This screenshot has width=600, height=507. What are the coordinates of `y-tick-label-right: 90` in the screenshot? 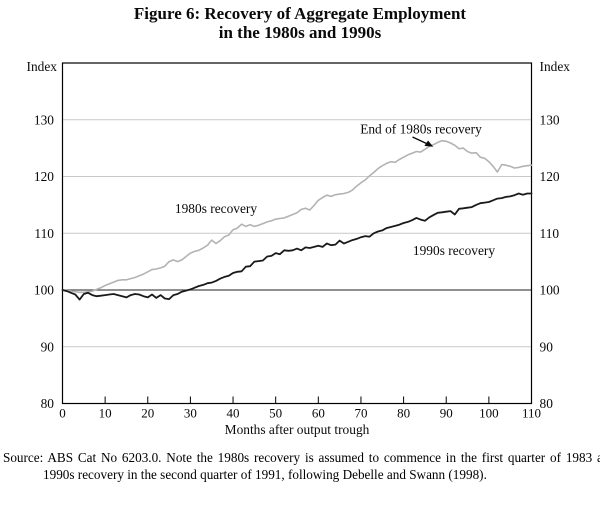 It's located at (547, 346).